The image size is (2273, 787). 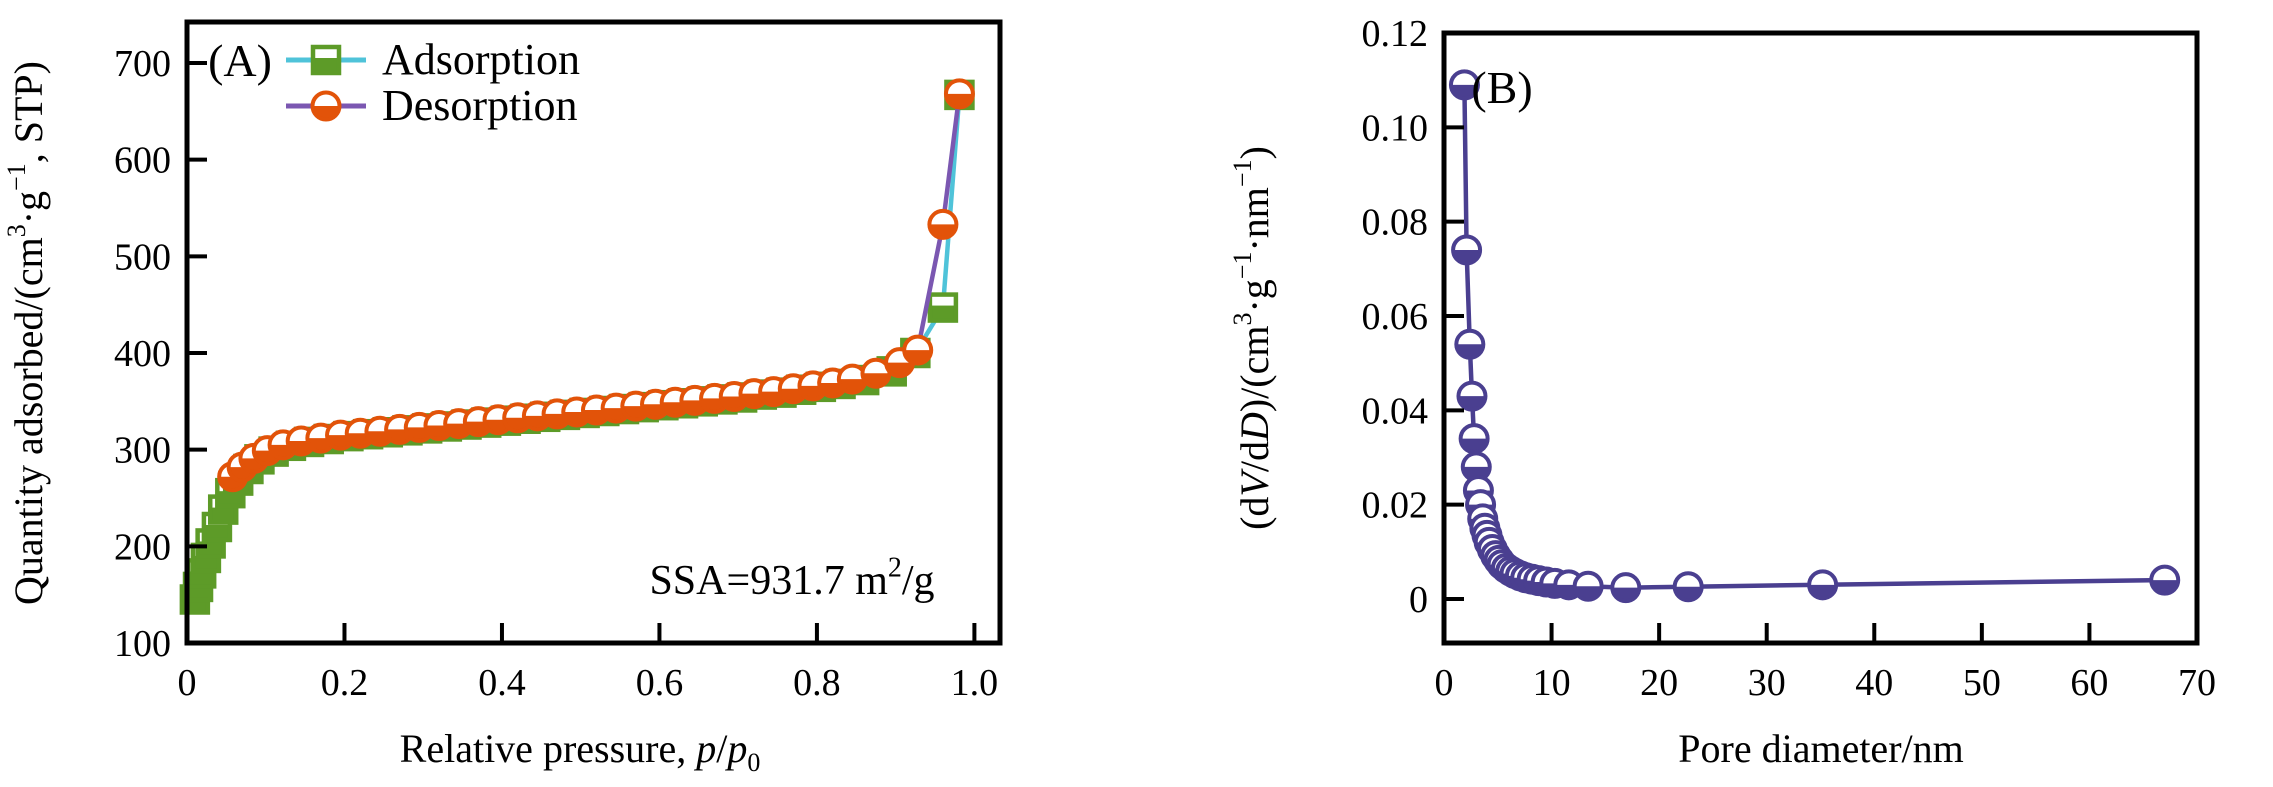 I want to click on y-tick-label: 0.08, so click(x=1395, y=223).